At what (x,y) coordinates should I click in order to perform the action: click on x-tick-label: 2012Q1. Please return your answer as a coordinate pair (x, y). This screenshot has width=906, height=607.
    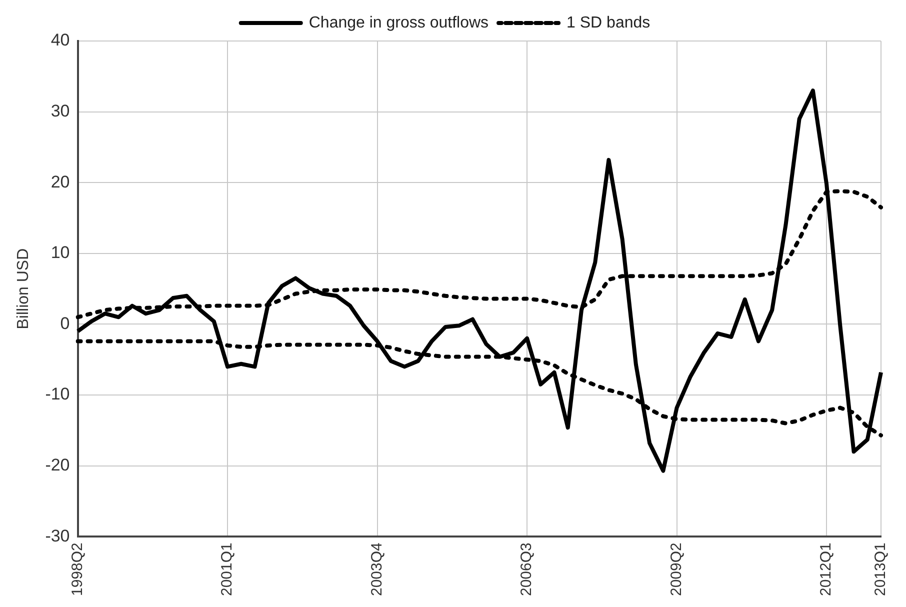
    Looking at the image, I should click on (826, 569).